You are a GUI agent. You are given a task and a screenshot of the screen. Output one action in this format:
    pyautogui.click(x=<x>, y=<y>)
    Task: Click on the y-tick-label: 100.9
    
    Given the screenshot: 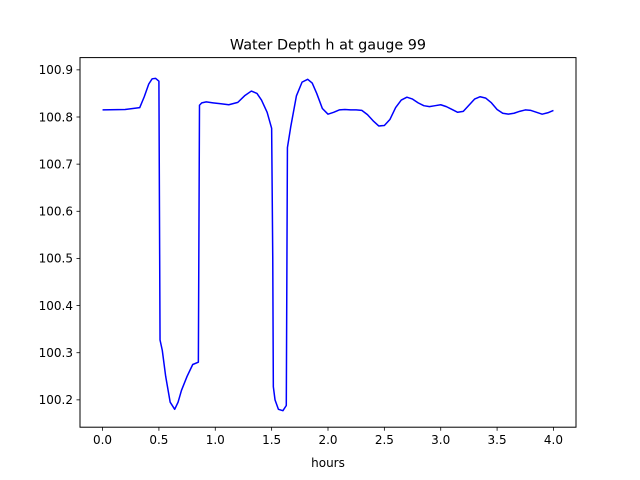 What is the action you would take?
    pyautogui.click(x=56, y=70)
    